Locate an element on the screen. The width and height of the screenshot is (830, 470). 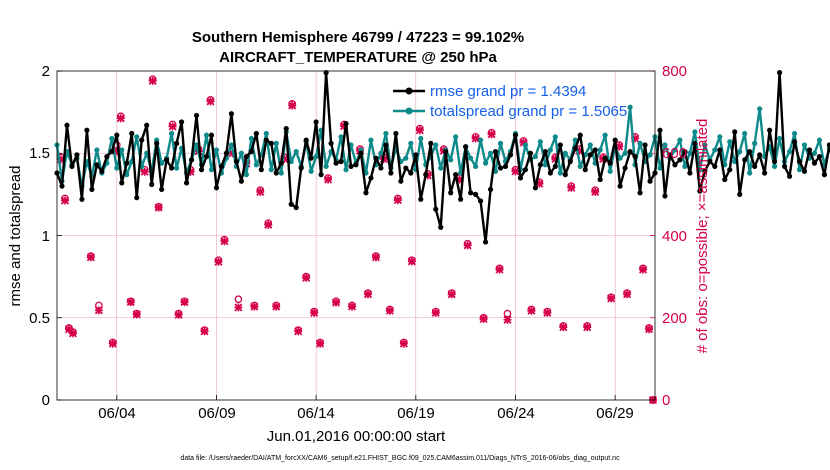
x-axis-label: Jun.01,2016 00:00:00 start is located at coordinates (356, 436).